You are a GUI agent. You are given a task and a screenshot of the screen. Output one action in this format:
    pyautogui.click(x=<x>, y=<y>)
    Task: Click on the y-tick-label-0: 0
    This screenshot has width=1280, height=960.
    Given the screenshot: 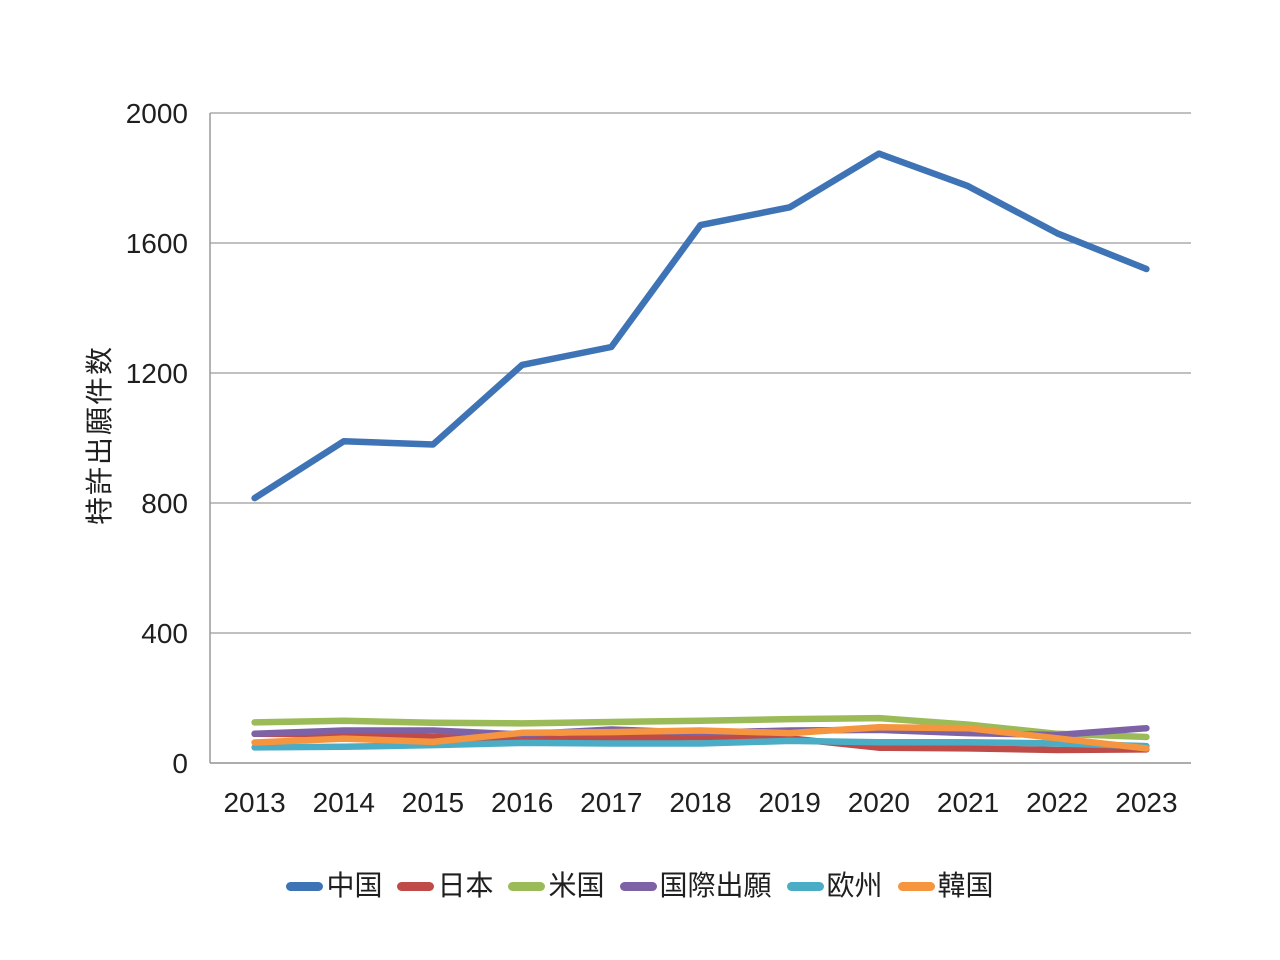 What is the action you would take?
    pyautogui.click(x=180, y=763)
    